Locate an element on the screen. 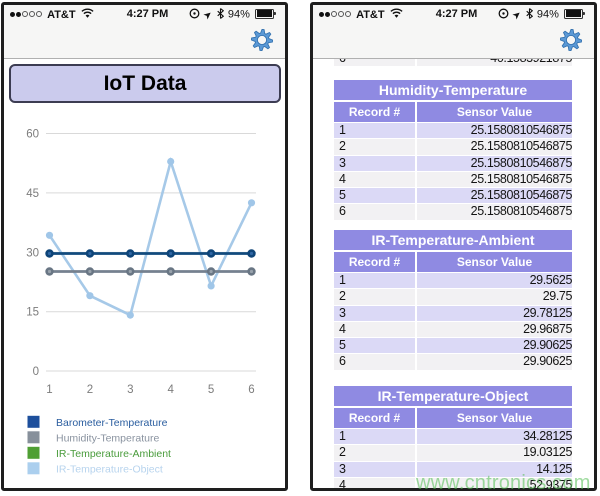 Image resolution: width=600 pixels, height=496 pixels. svg-text: IR-Temperature-Object is located at coordinates (109, 469).